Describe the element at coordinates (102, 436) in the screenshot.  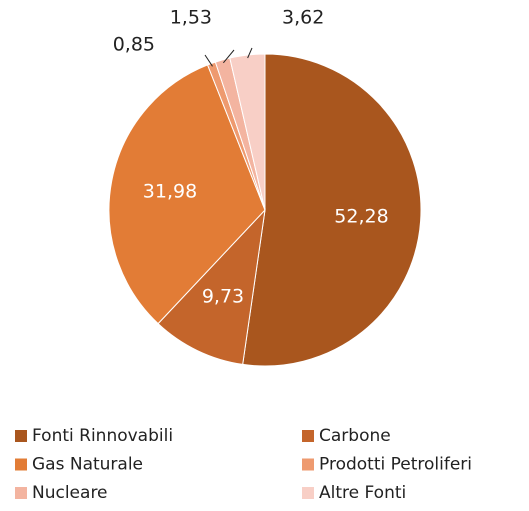
I see `legend-label: Fonti Rinnovabili` at that location.